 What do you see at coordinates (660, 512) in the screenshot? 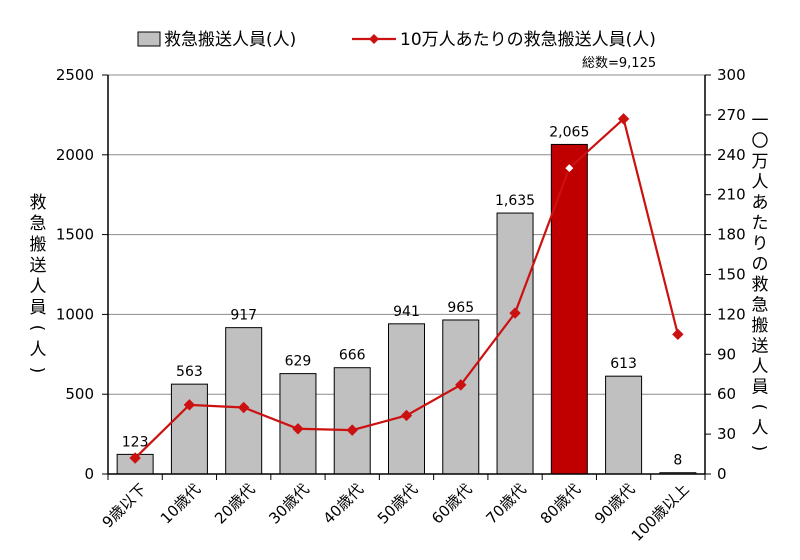
I see `category-label: 100歳以上` at bounding box center [660, 512].